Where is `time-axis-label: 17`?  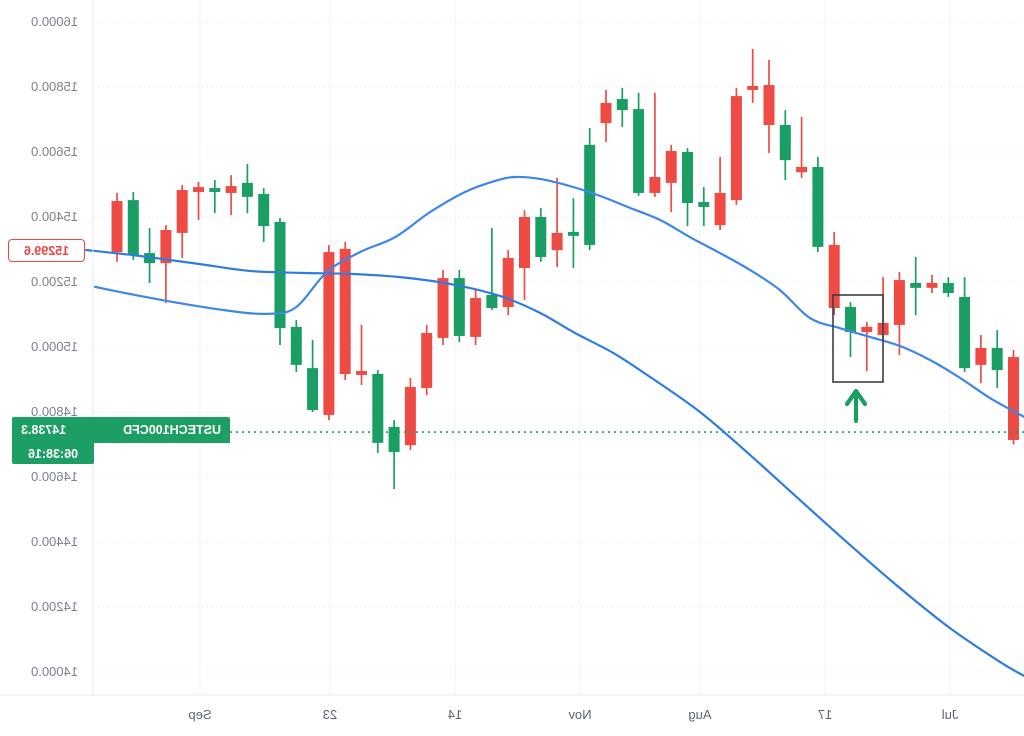
time-axis-label: 17 is located at coordinates (825, 714).